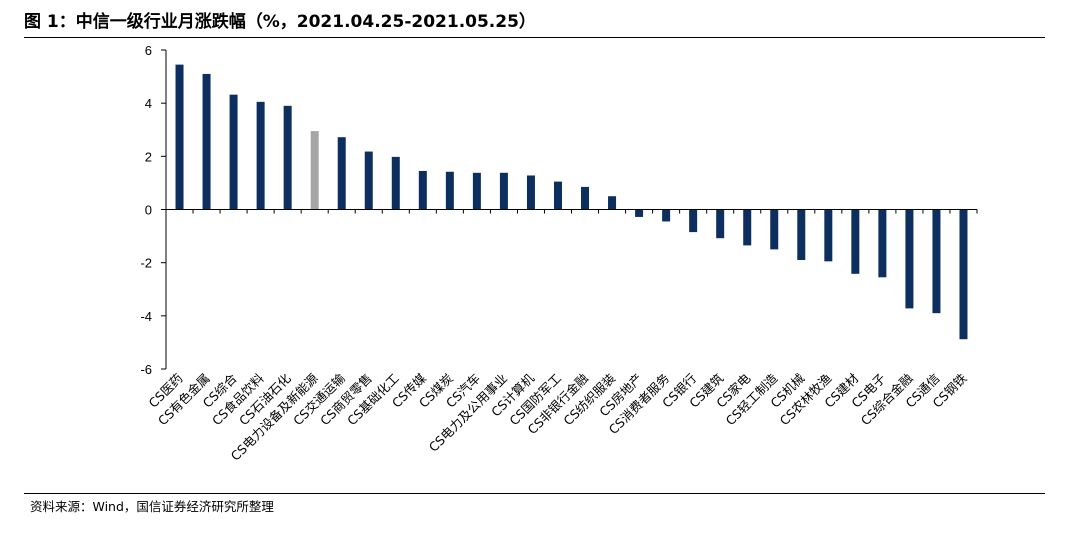 Image resolution: width=1085 pixels, height=550 pixels. What do you see at coordinates (153, 210) in the screenshot?
I see `y-axis: 6 4 2 0 -2 -4 -6` at bounding box center [153, 210].